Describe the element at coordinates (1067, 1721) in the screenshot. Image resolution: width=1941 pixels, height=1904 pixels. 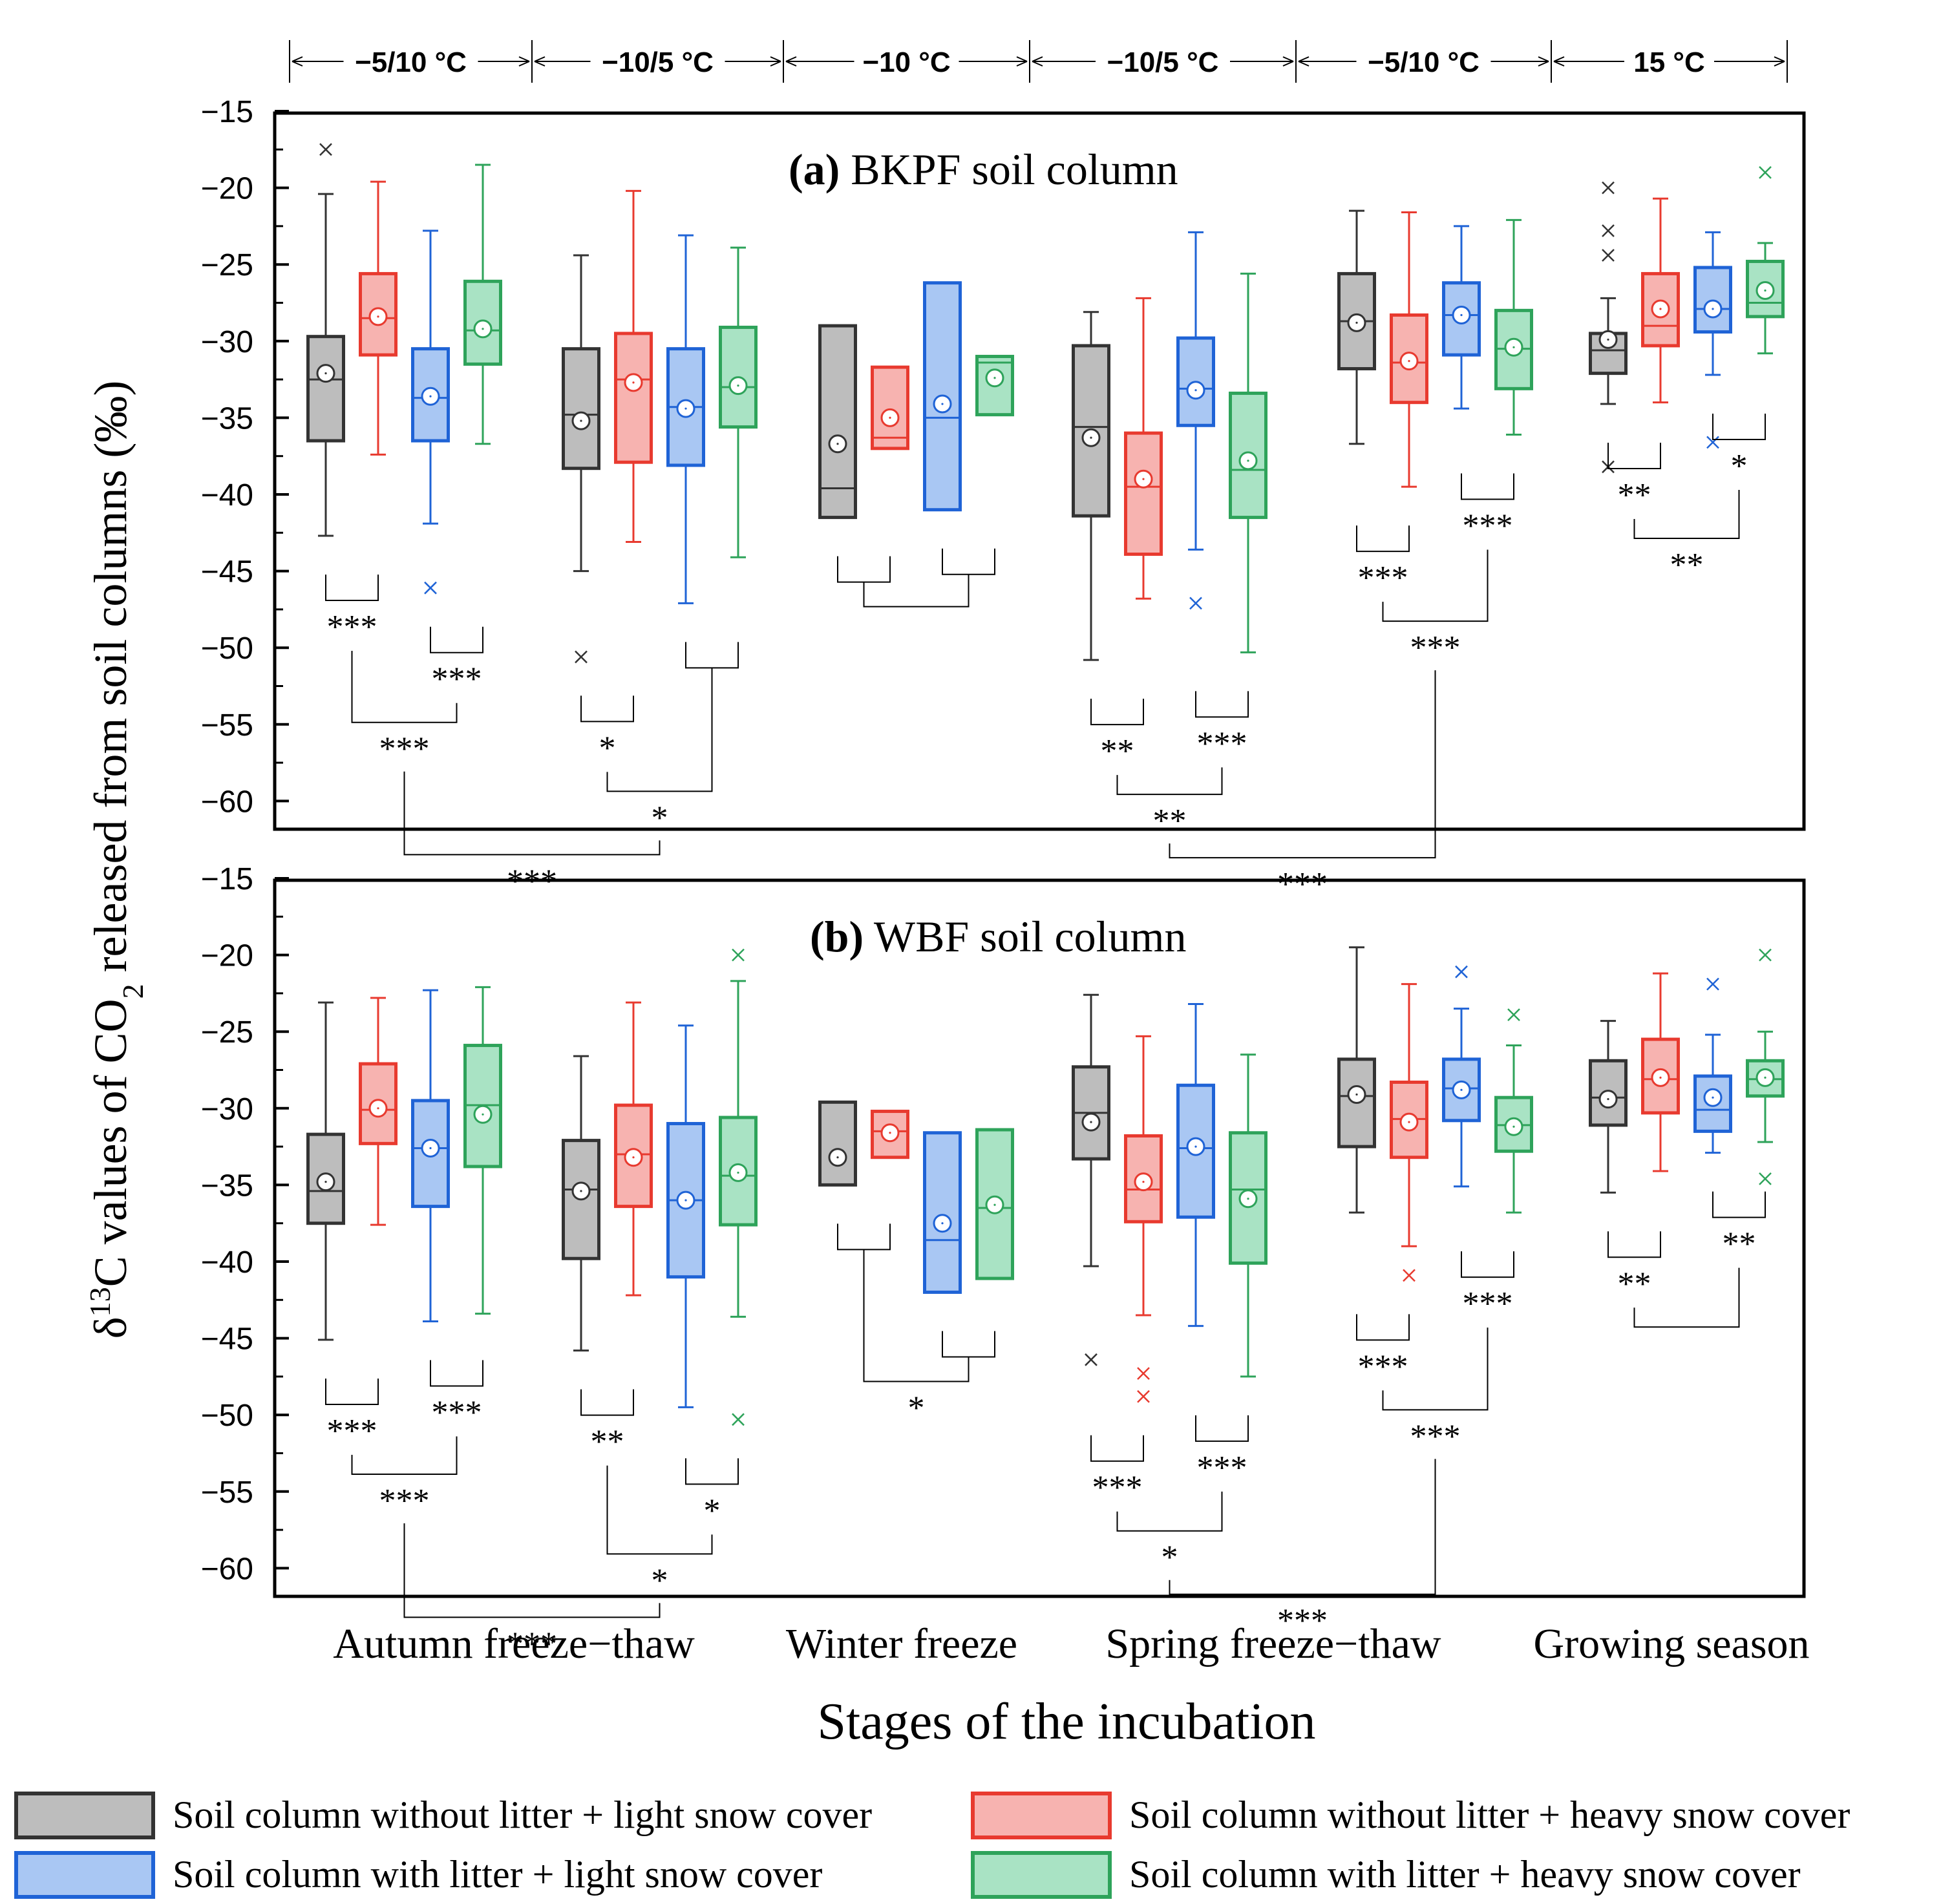
I see `x-axis-label: Stages of the incubation` at that location.